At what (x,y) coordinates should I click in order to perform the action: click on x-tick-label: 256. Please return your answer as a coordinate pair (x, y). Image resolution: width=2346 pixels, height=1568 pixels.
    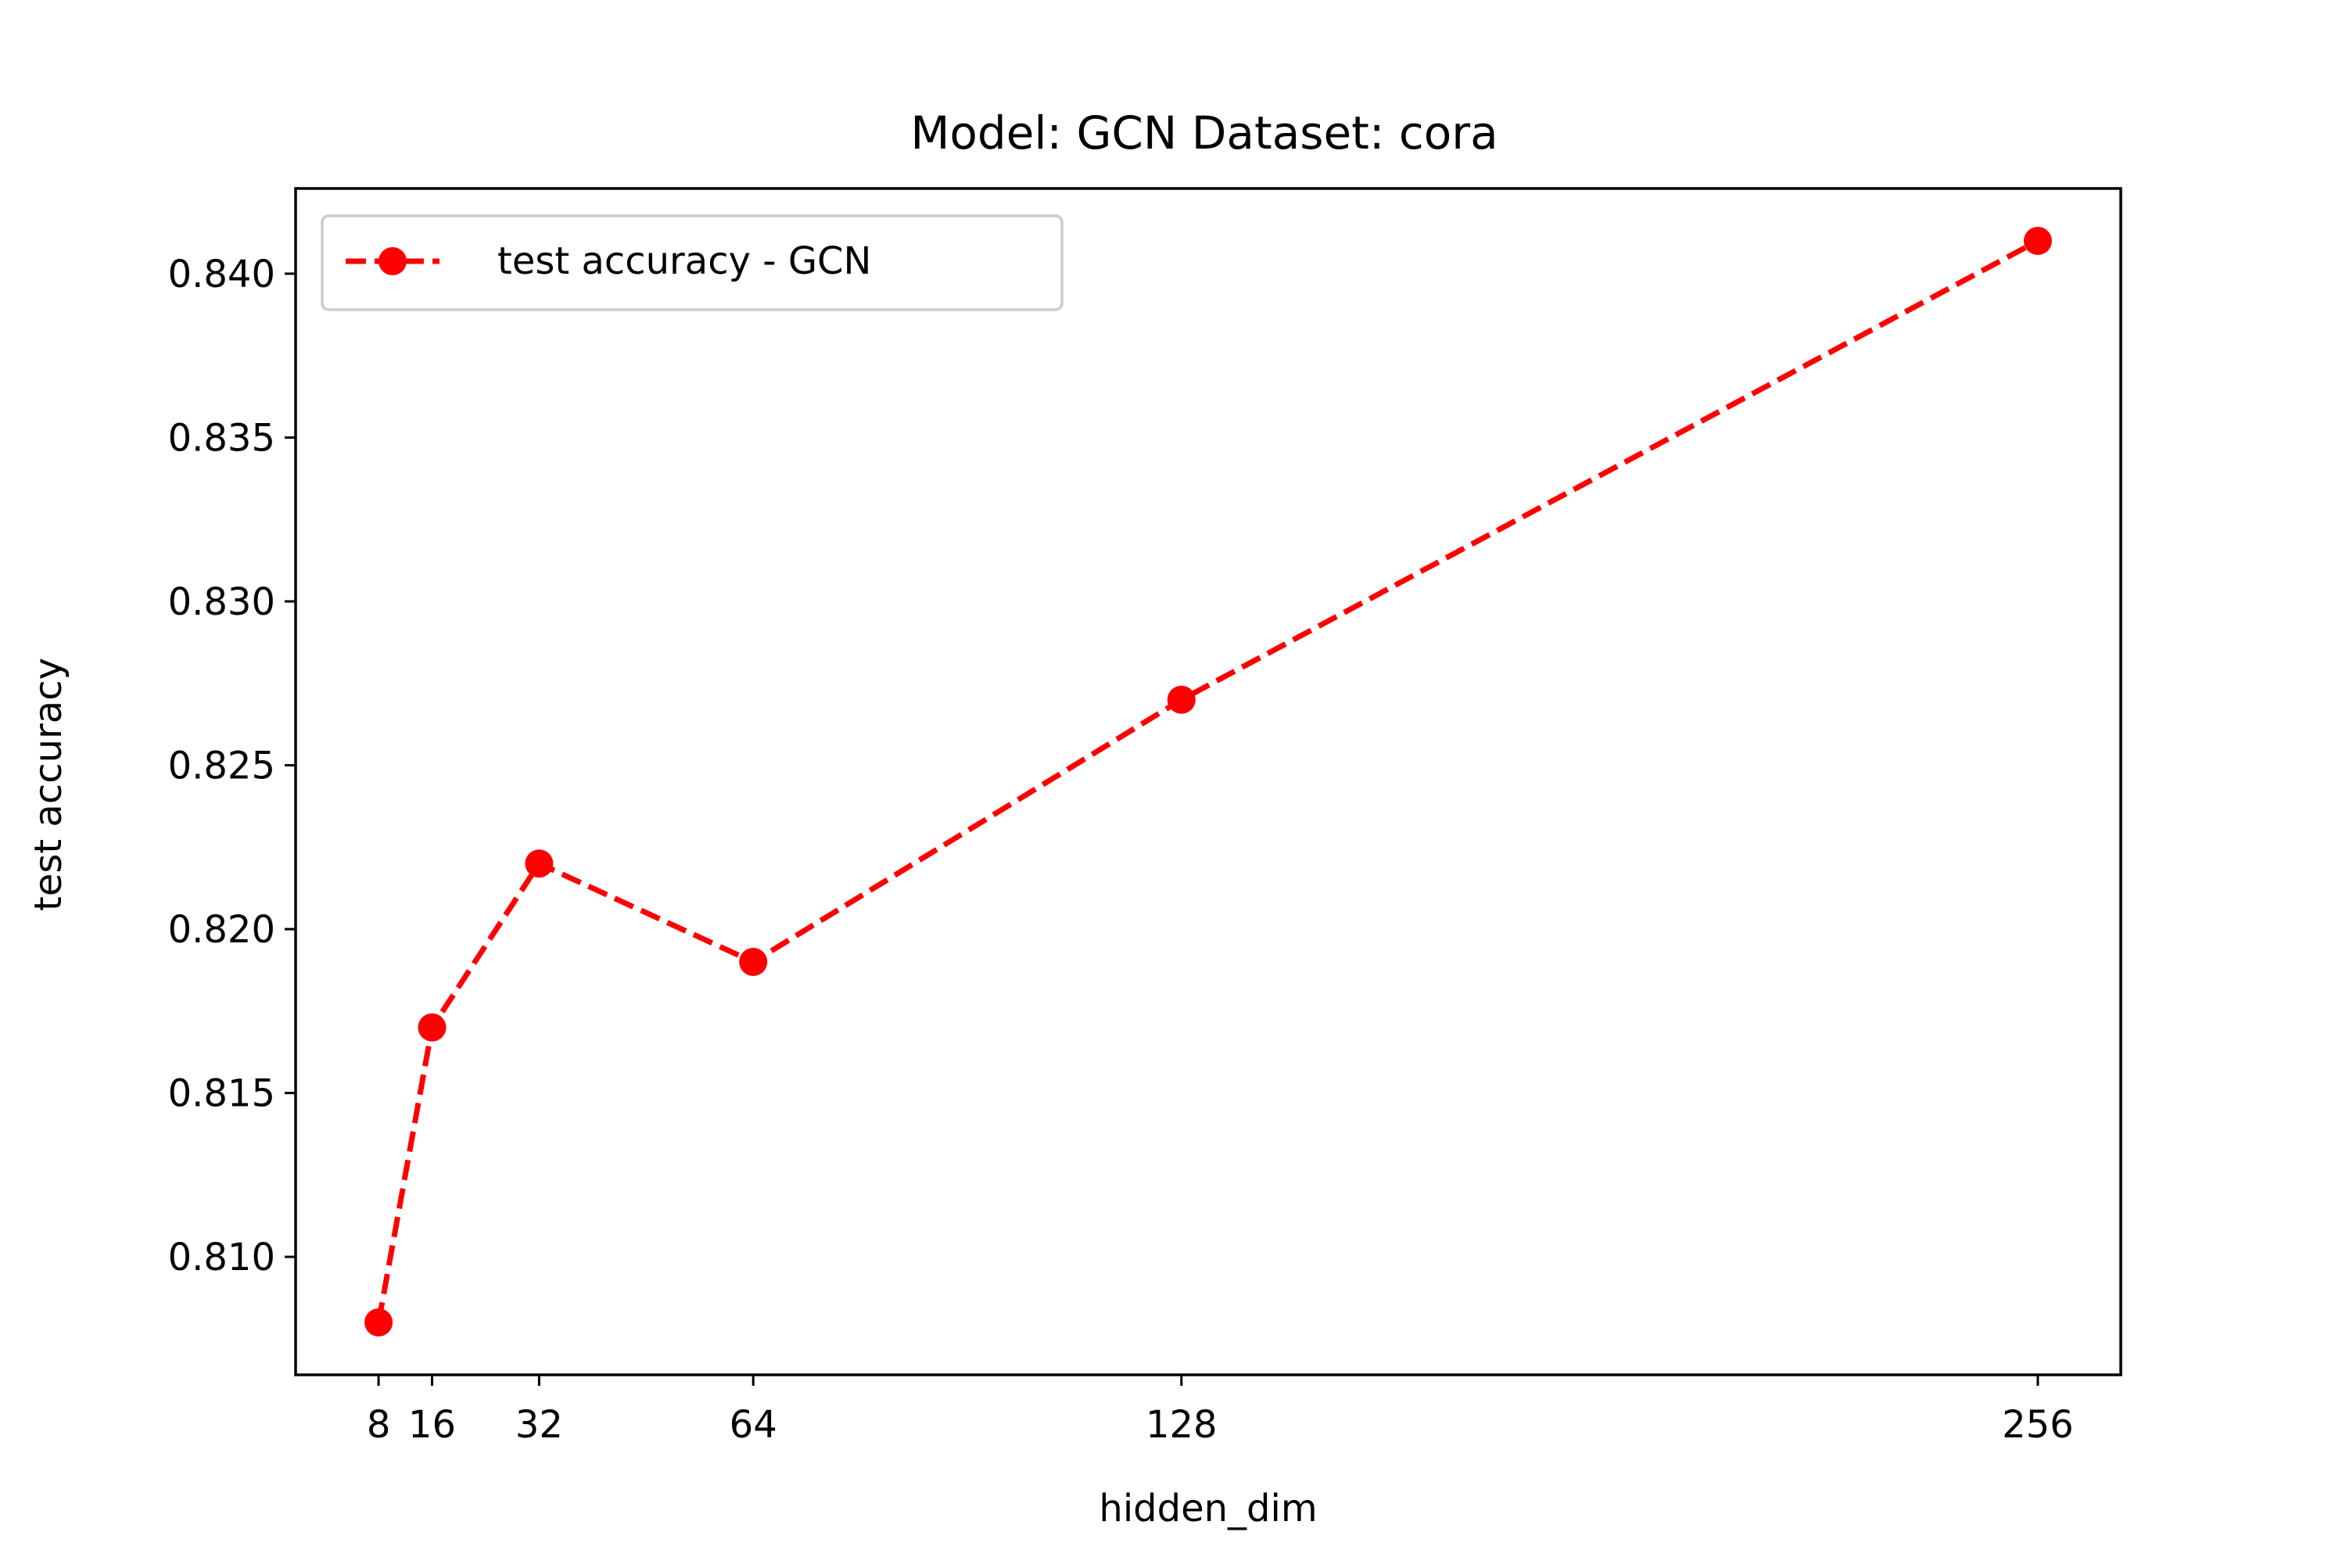
    Looking at the image, I should click on (2038, 1425).